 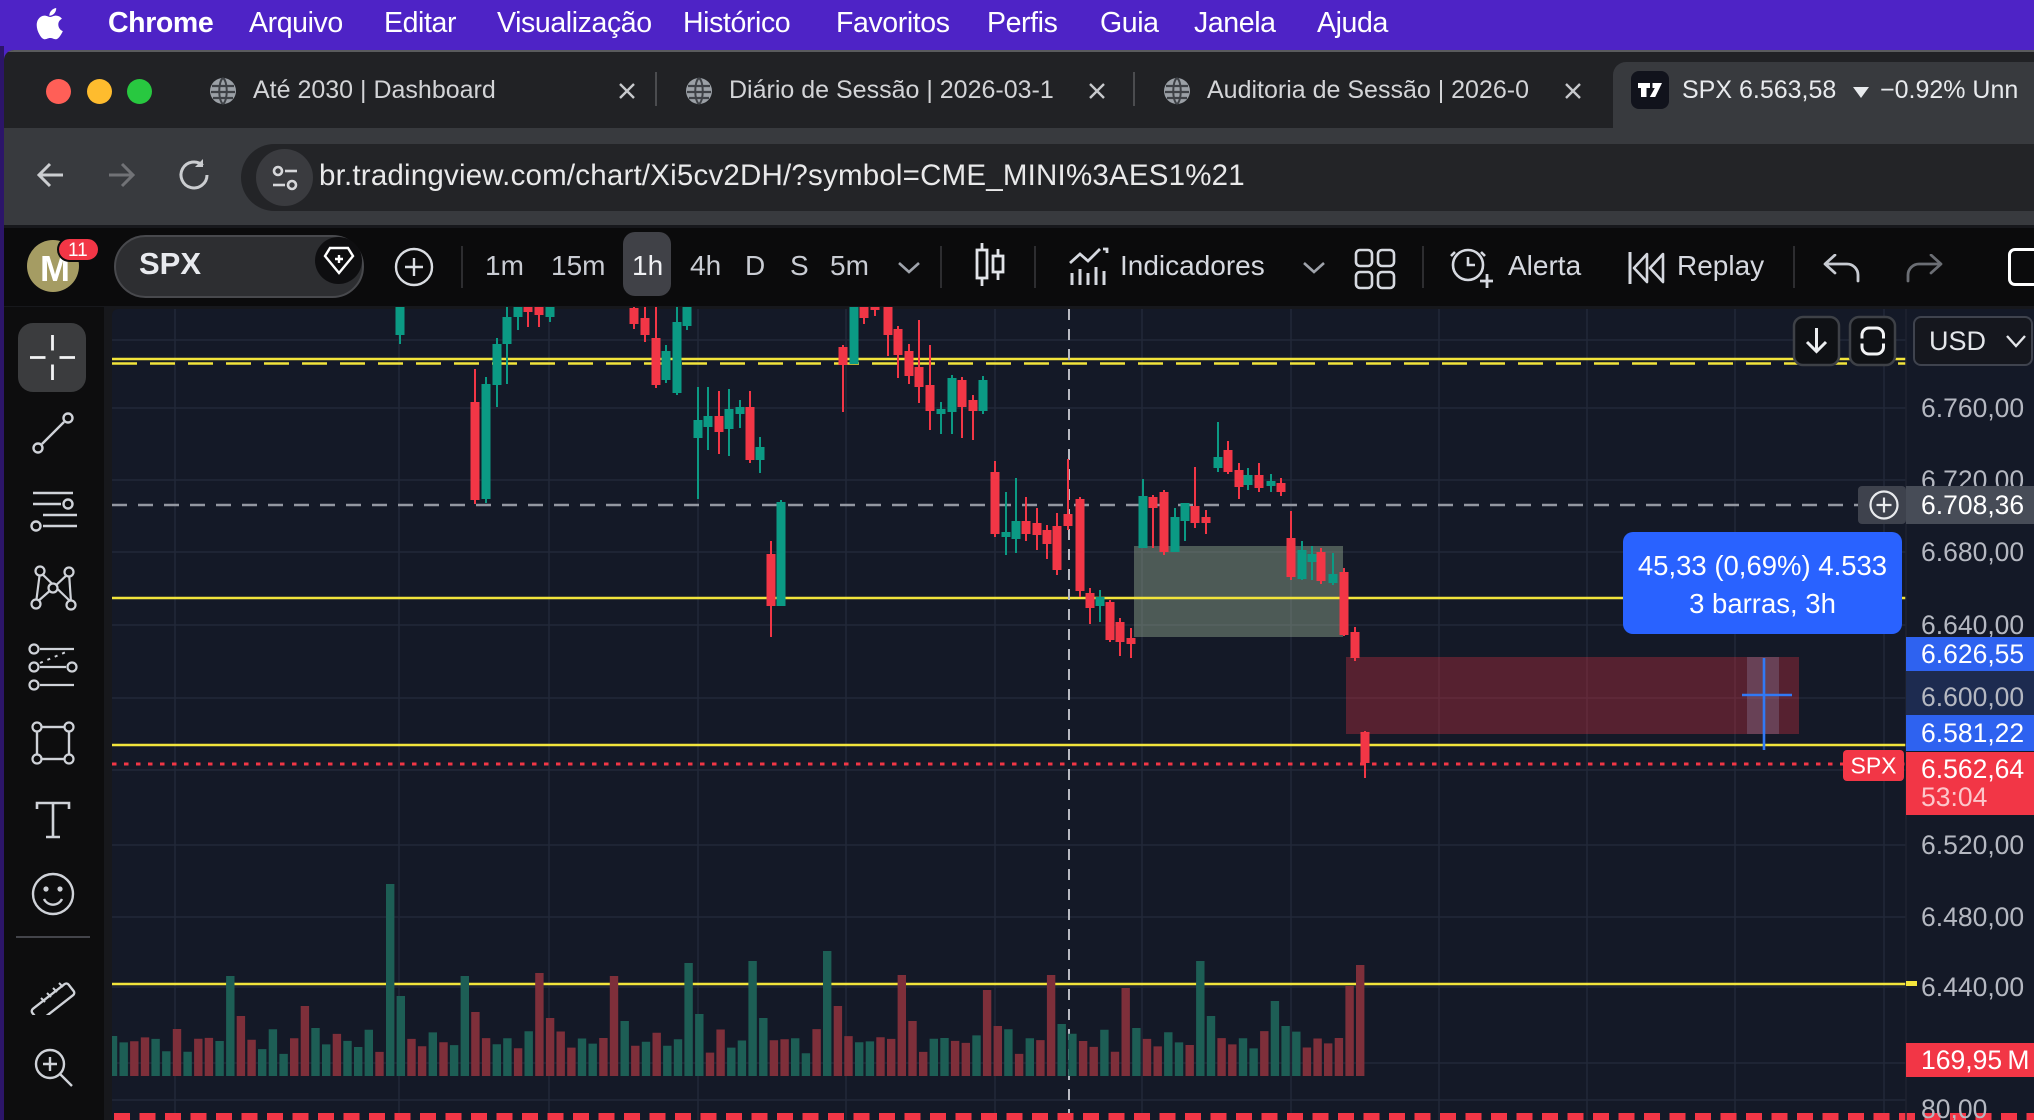 I want to click on svg-text: 3 barras, 3h, so click(x=1762, y=603).